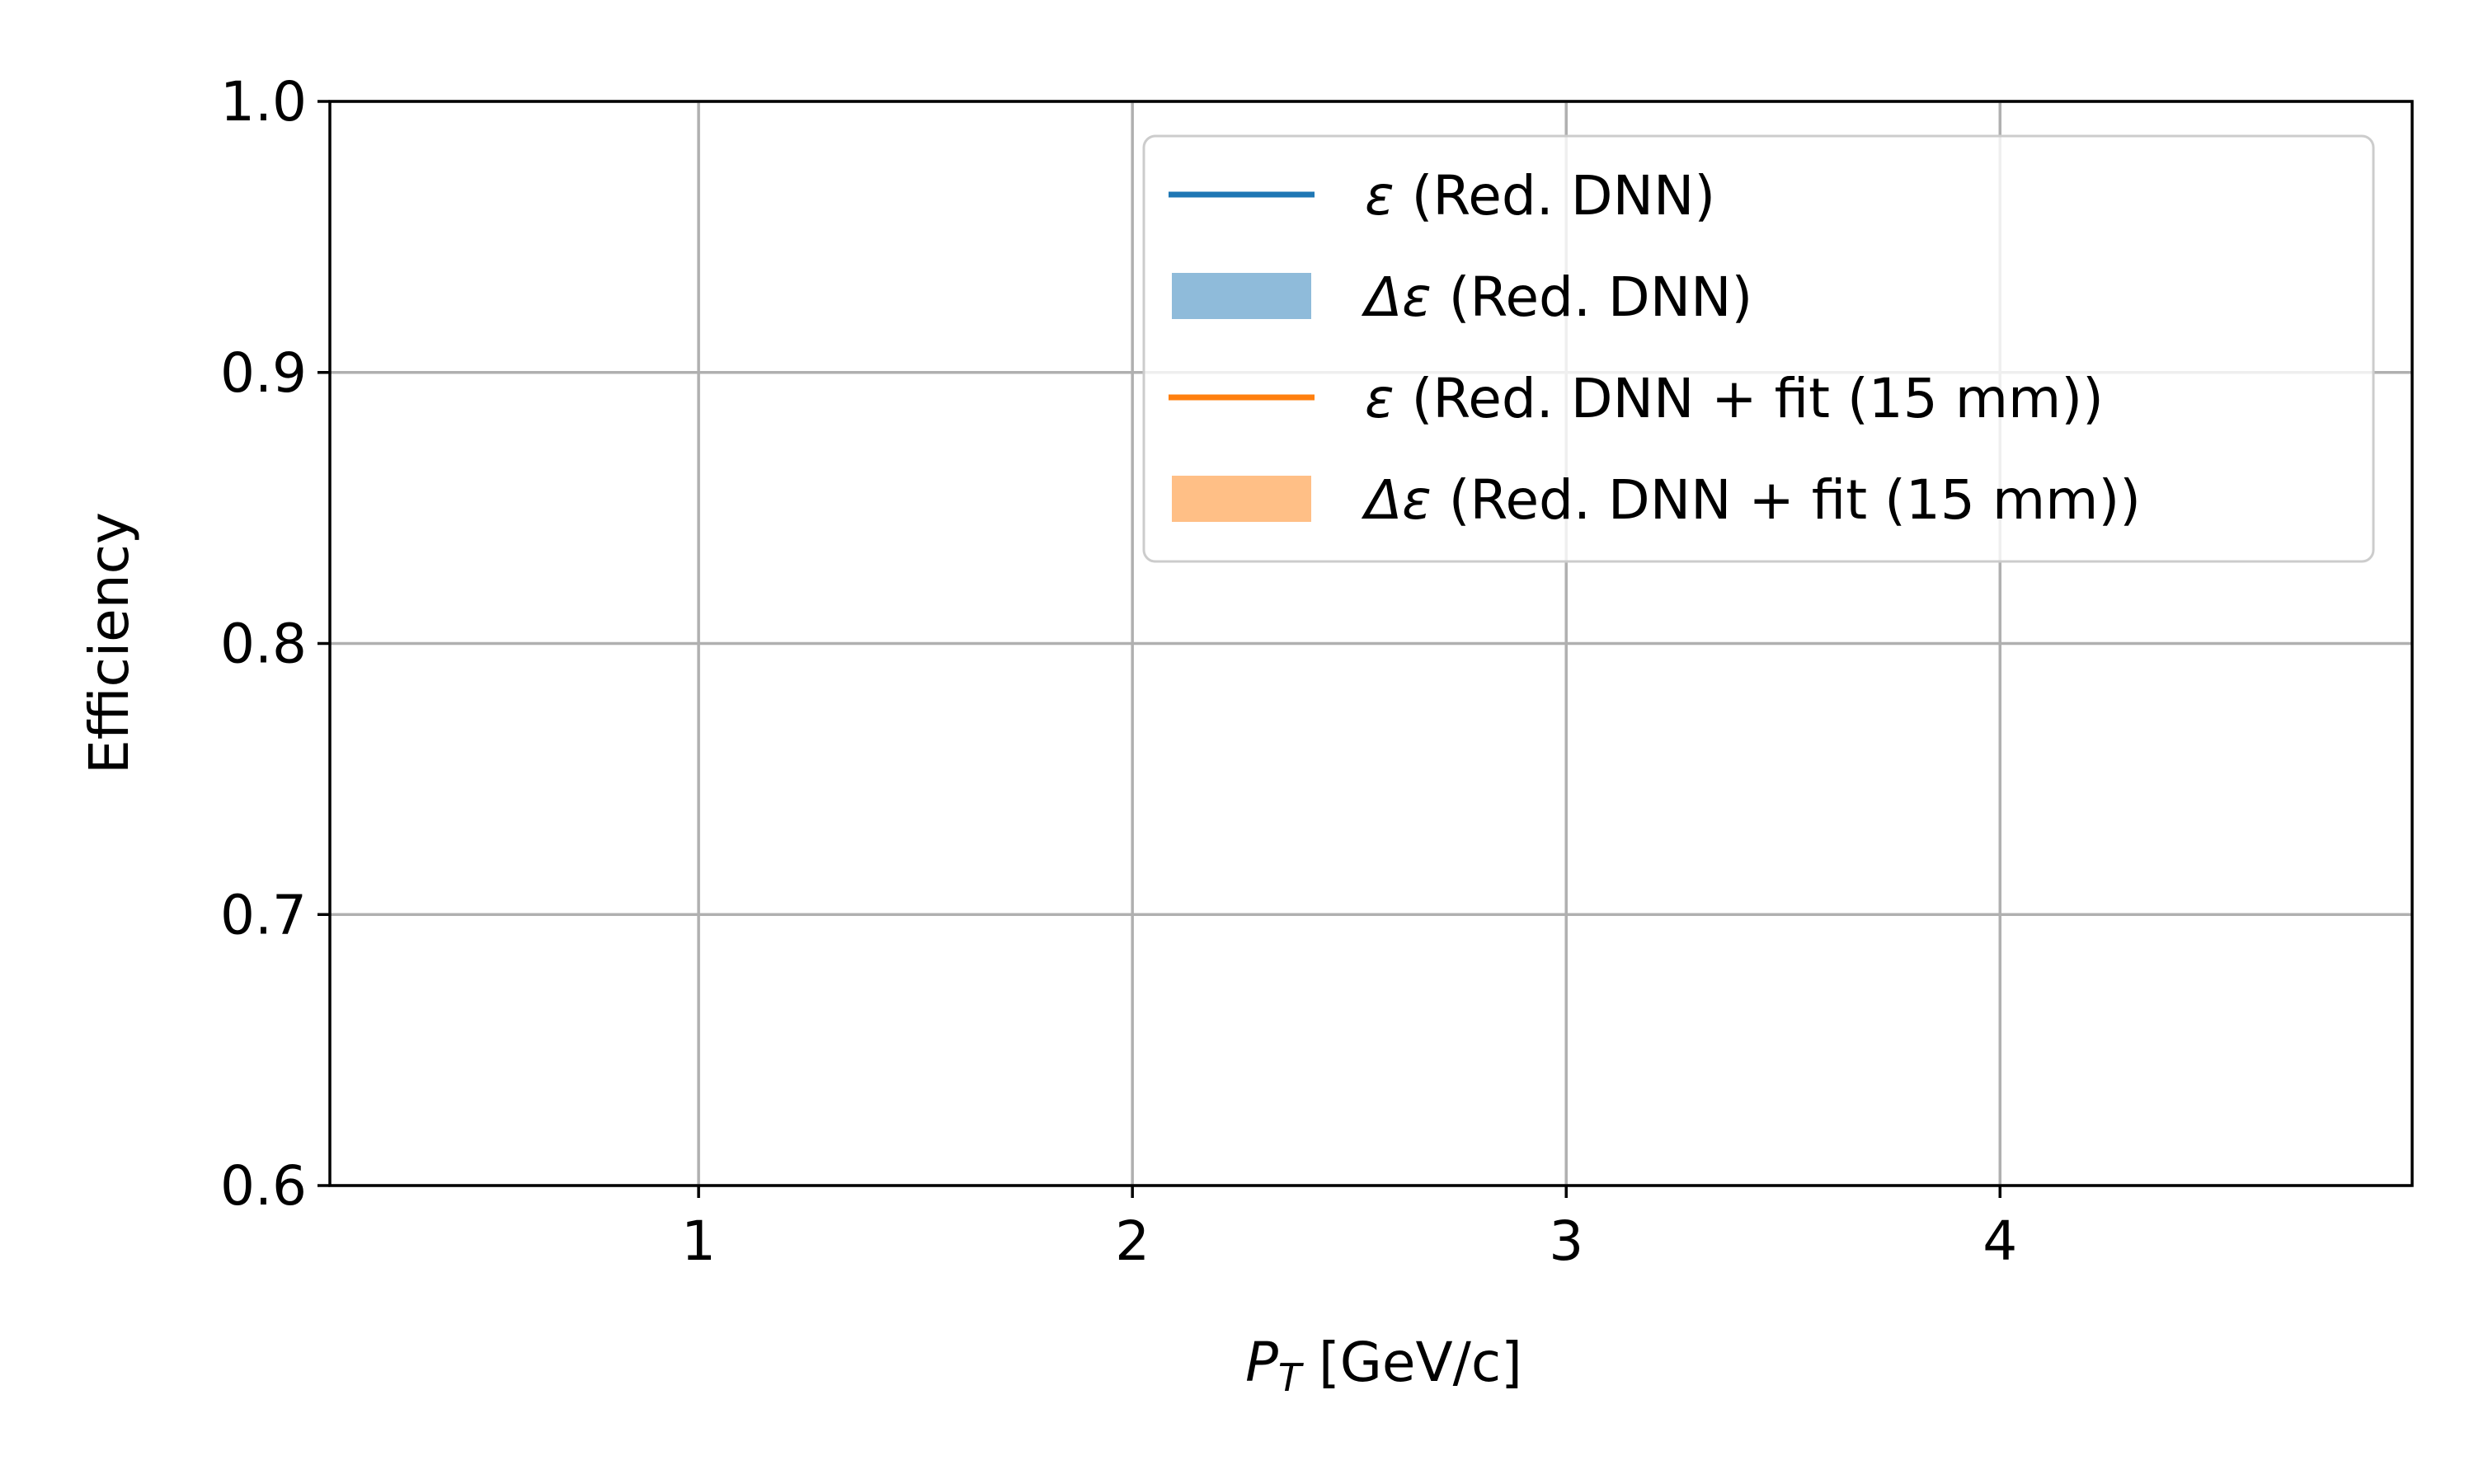  I want to click on x-tick-label-0: 1, so click(698, 1241).